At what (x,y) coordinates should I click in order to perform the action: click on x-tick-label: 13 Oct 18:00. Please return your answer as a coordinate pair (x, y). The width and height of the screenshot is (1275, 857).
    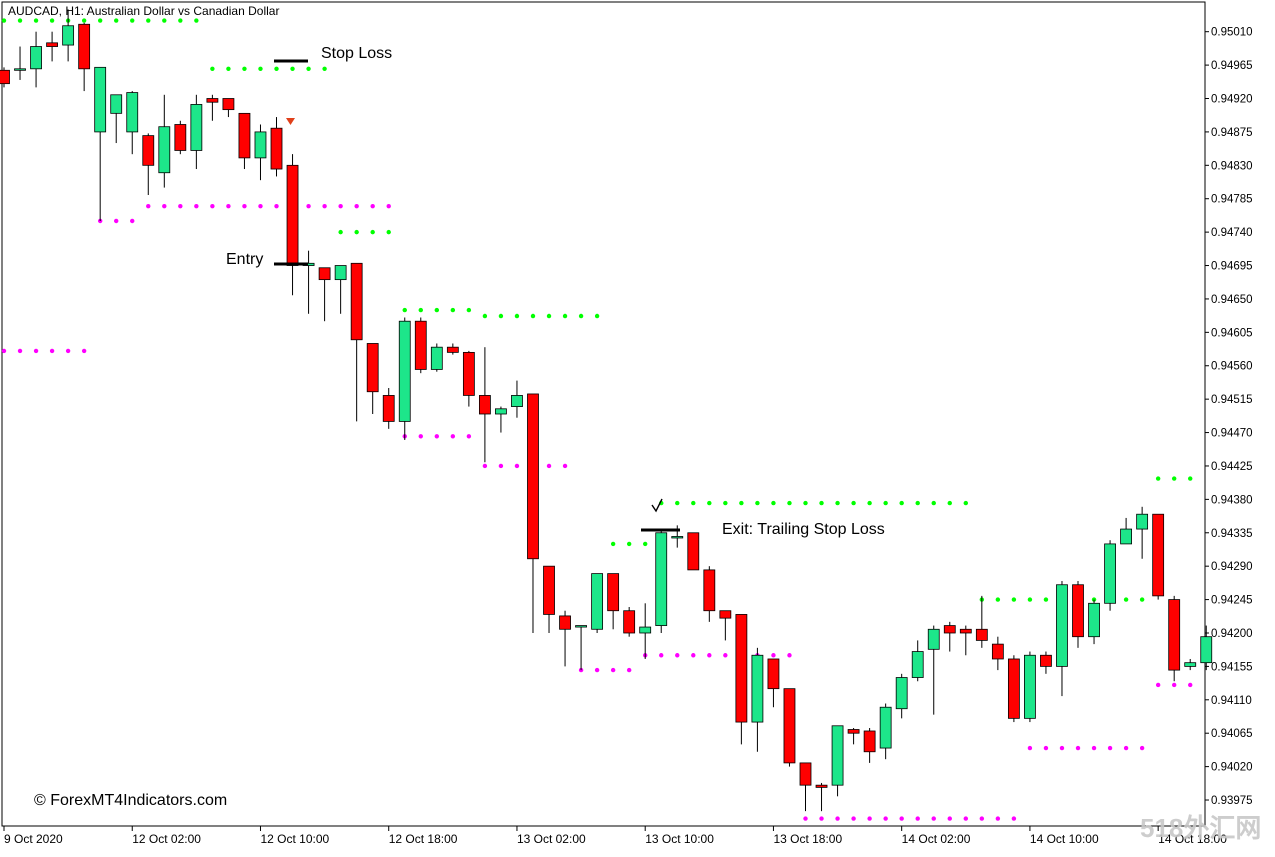
    Looking at the image, I should click on (807, 839).